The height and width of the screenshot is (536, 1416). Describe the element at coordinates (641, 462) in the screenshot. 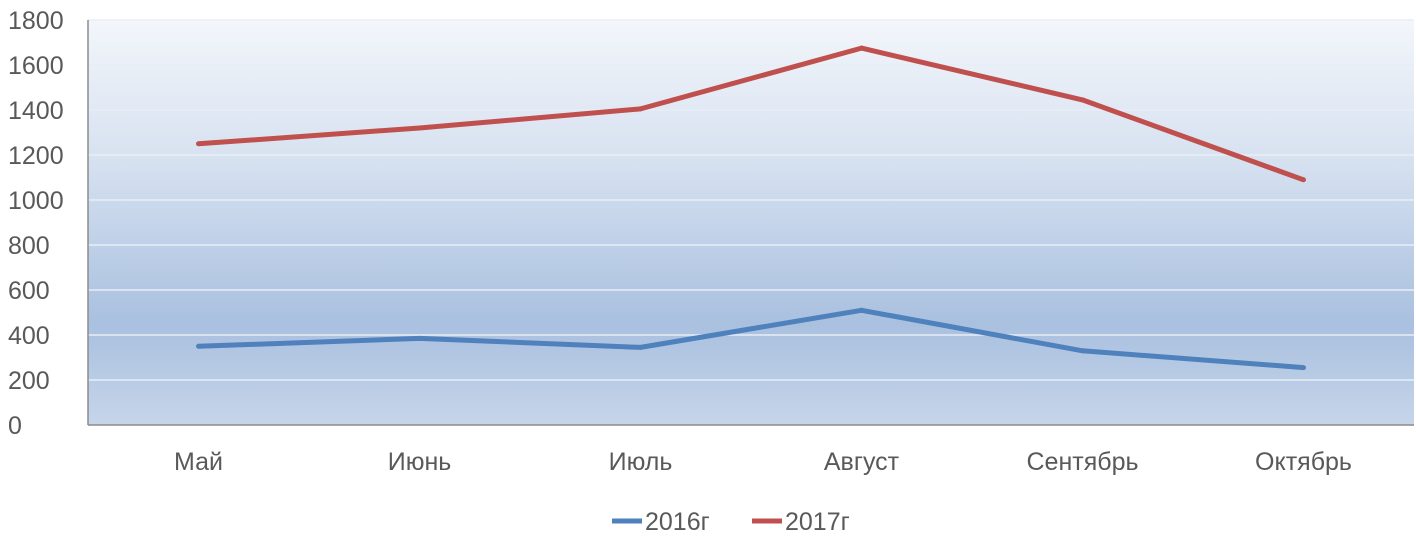

I see `x-tick-label: Июль` at that location.